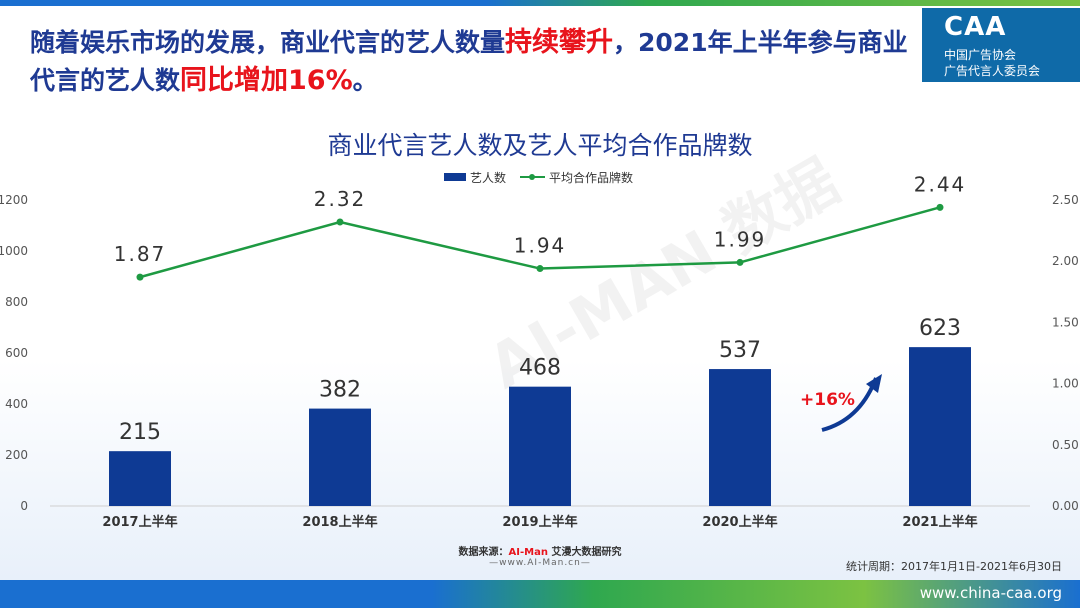  What do you see at coordinates (540, 3) in the screenshot?
I see `top-color-bar` at bounding box center [540, 3].